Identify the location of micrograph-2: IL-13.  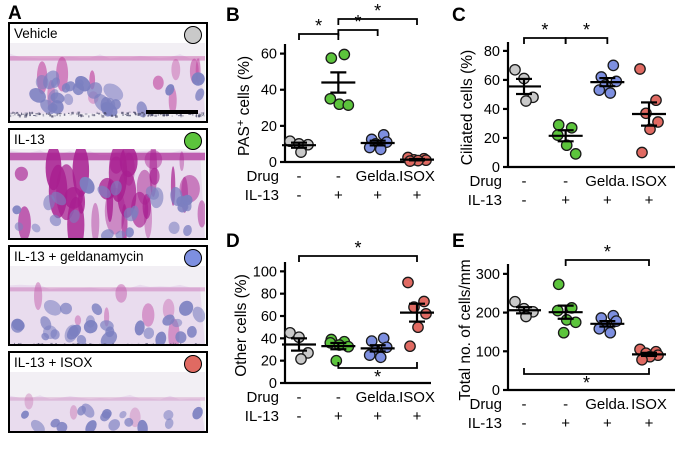
(108, 184).